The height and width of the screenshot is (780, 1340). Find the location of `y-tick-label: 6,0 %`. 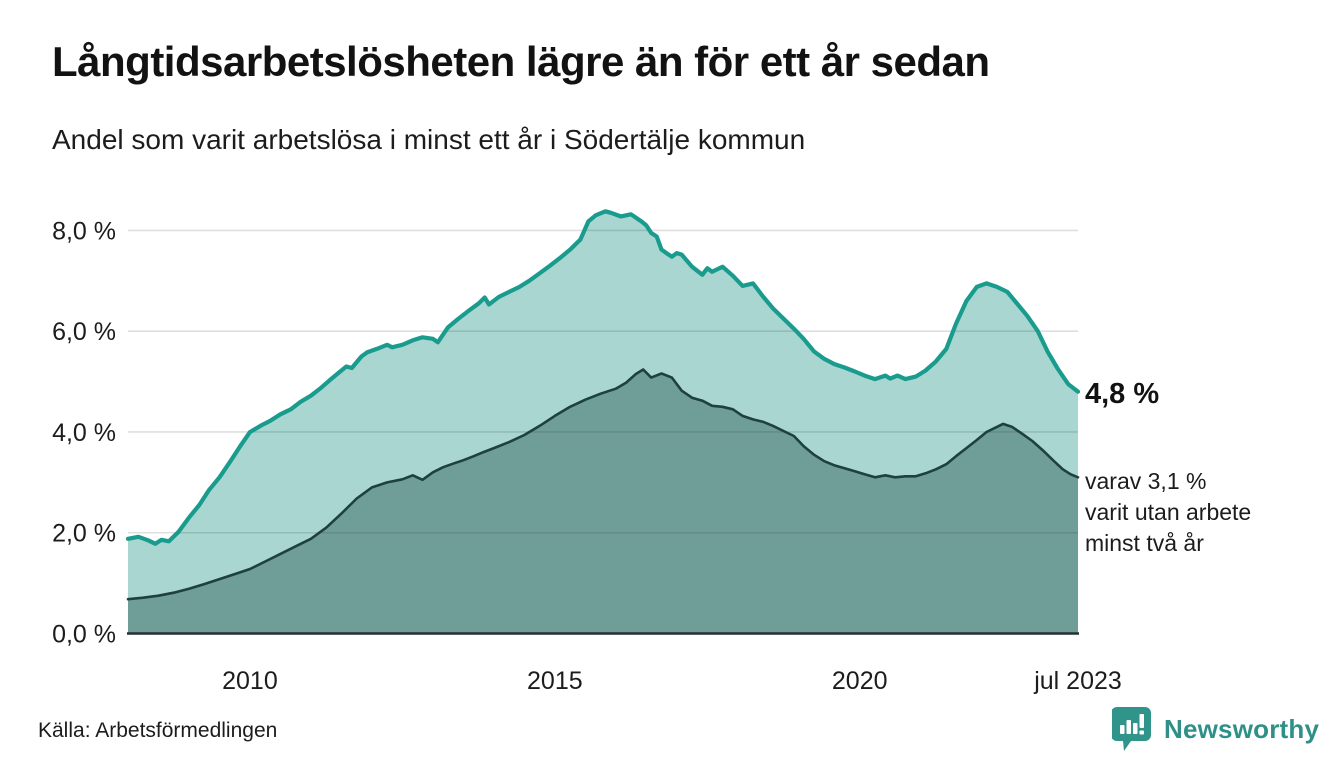

y-tick-label: 6,0 % is located at coordinates (84, 332).